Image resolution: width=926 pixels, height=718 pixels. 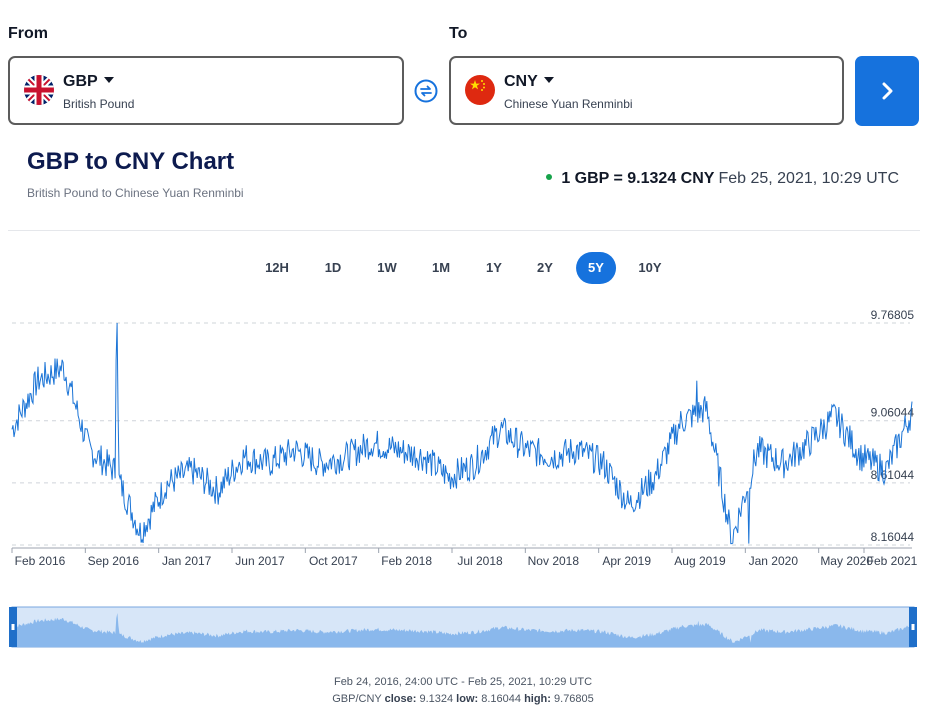 I want to click on to-label: To, so click(x=458, y=33).